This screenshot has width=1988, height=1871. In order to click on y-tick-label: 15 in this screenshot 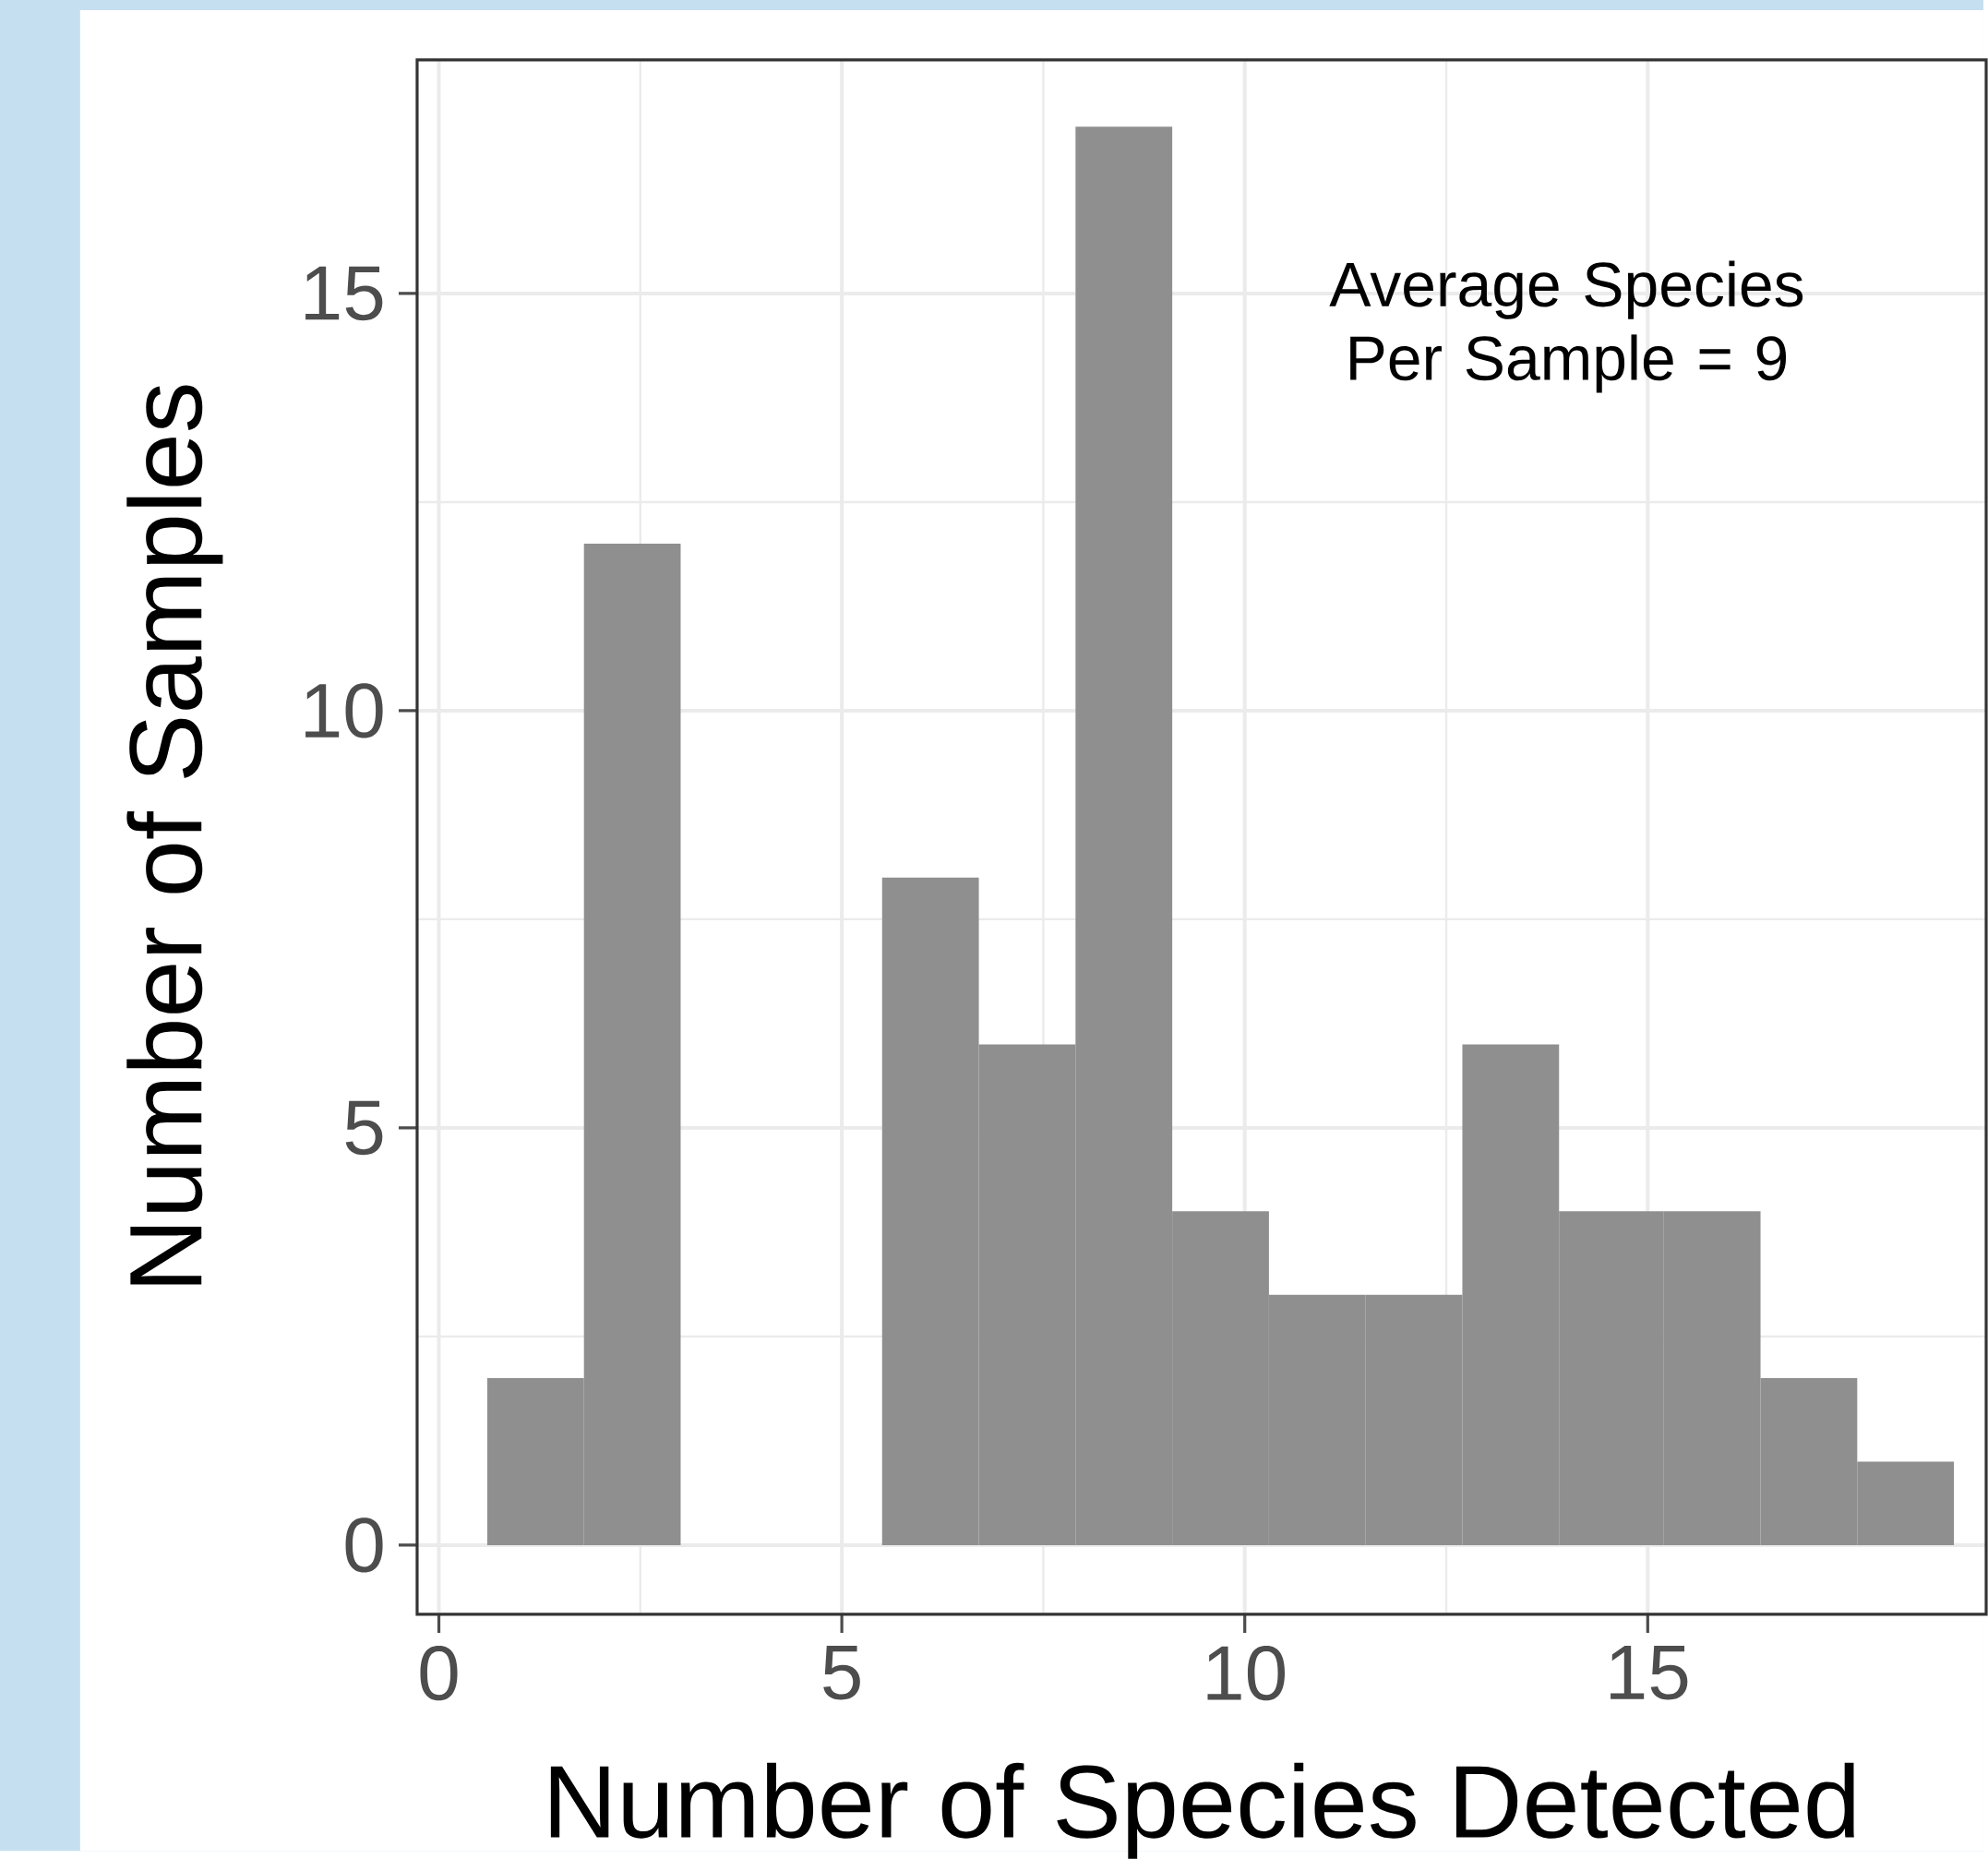, I will do `click(344, 293)`.